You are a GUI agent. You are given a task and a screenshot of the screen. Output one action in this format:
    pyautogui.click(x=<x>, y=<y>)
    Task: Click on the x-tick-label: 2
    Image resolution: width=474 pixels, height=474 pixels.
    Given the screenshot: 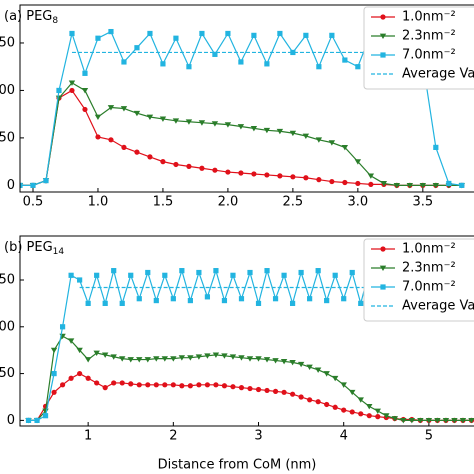 What is the action you would take?
    pyautogui.click(x=173, y=436)
    